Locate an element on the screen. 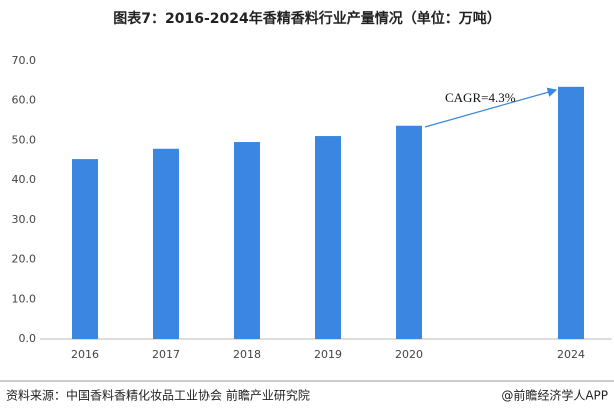 This screenshot has height=414, width=614. x-tick-label: 2016 is located at coordinates (85, 354).